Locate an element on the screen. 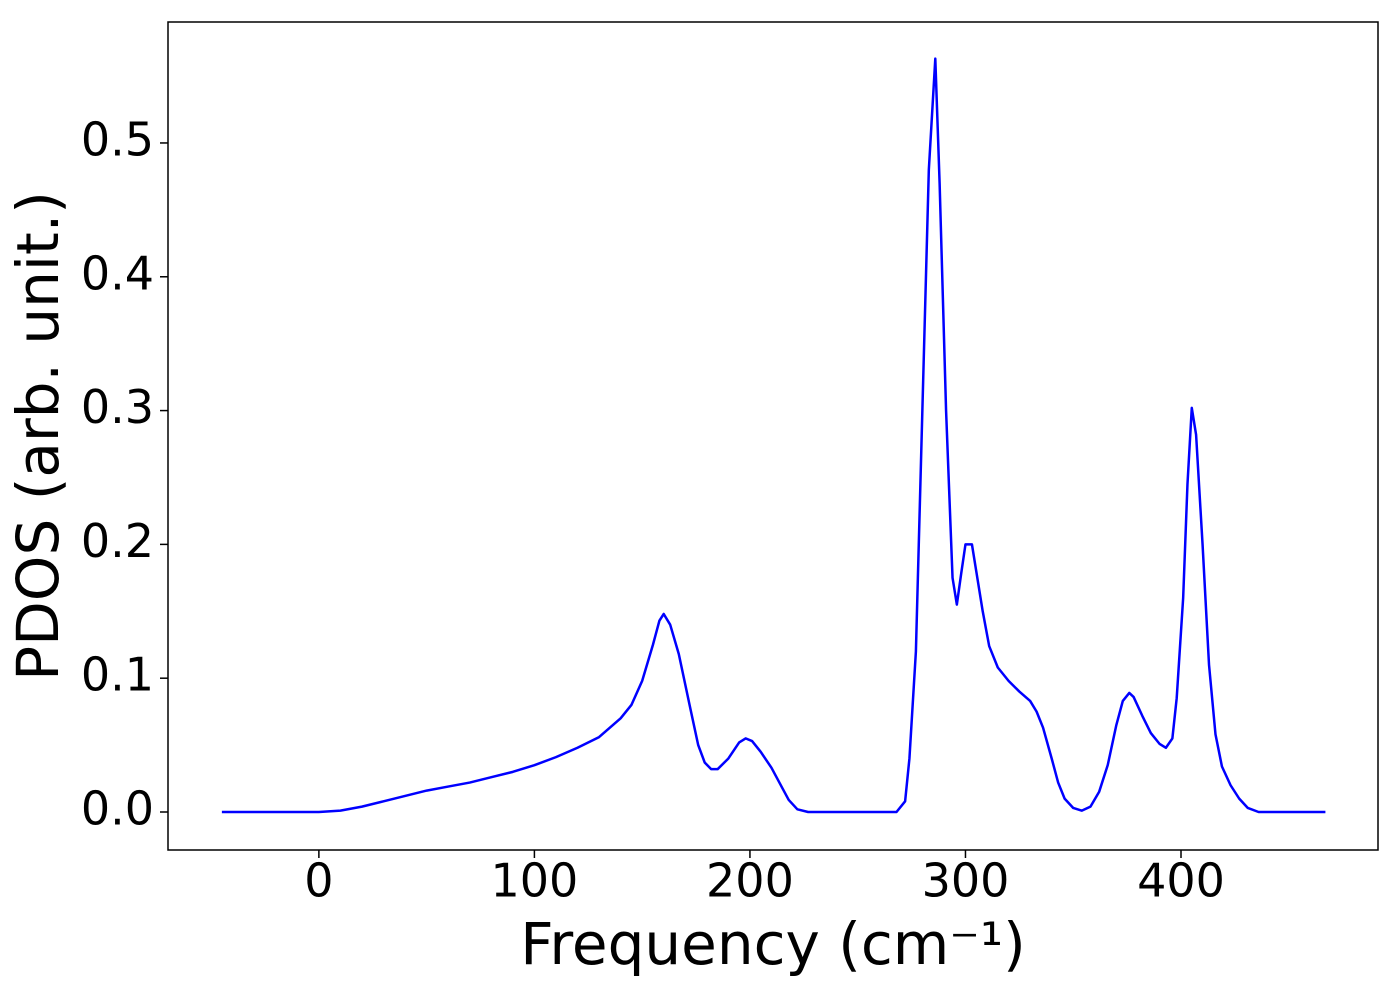 This screenshot has height=1000, width=1400. x-tick-label: 400 is located at coordinates (1181, 881).